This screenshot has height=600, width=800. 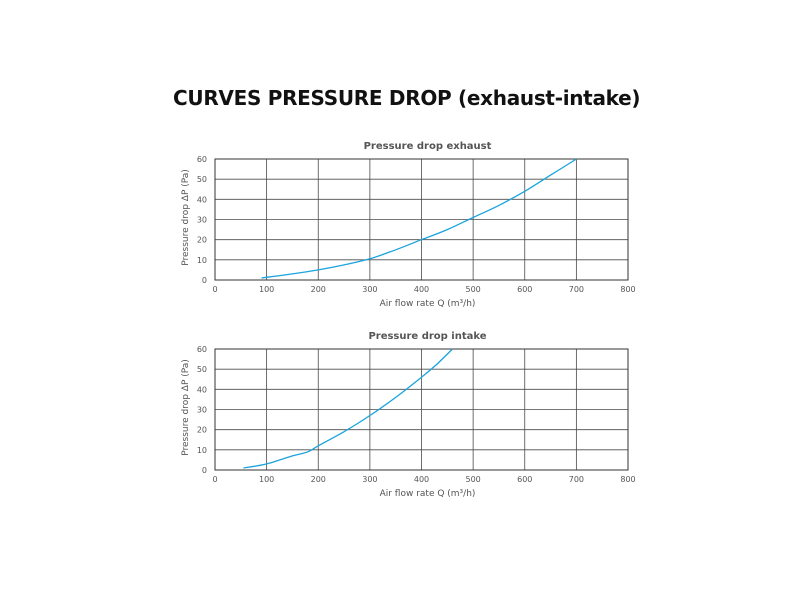 I want to click on page-title: CURVES PRESSURE DROP (exhaust-intake), so click(x=407, y=98).